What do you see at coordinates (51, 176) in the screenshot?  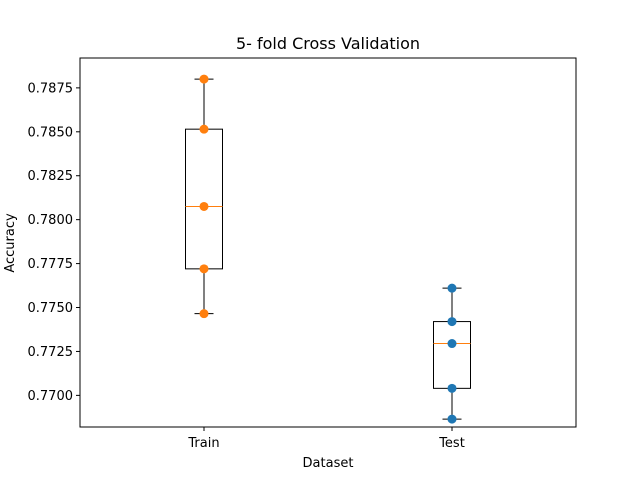 I see `y-tick-label: 0.7825` at bounding box center [51, 176].